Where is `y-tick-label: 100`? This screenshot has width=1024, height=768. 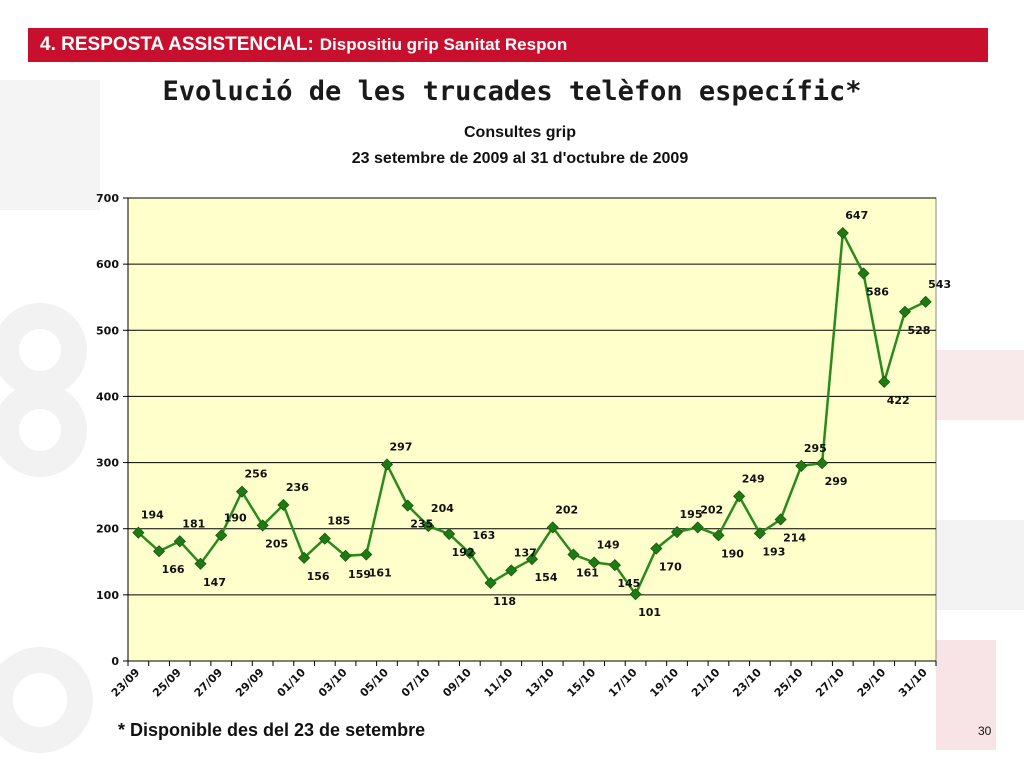
y-tick-label: 100 is located at coordinates (107, 595).